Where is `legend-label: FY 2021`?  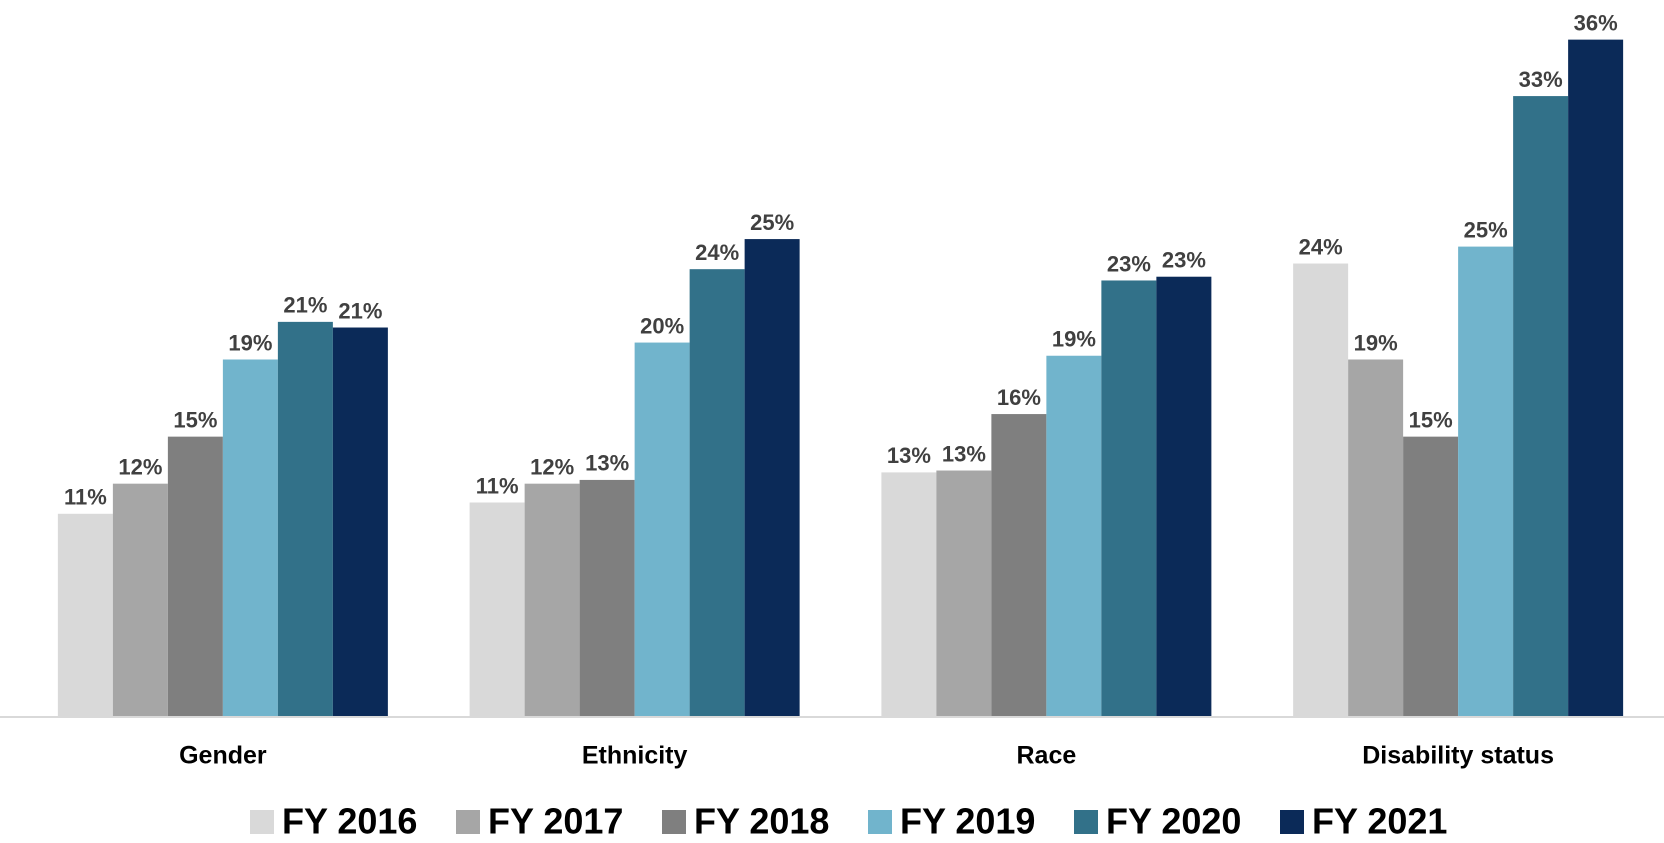
legend-label: FY 2021 is located at coordinates (1379, 821).